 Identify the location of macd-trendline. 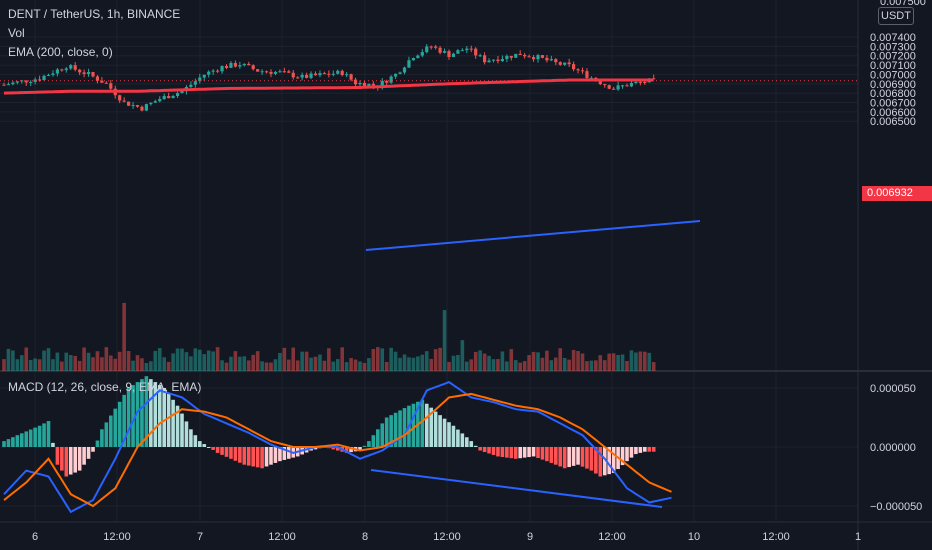
(516, 488).